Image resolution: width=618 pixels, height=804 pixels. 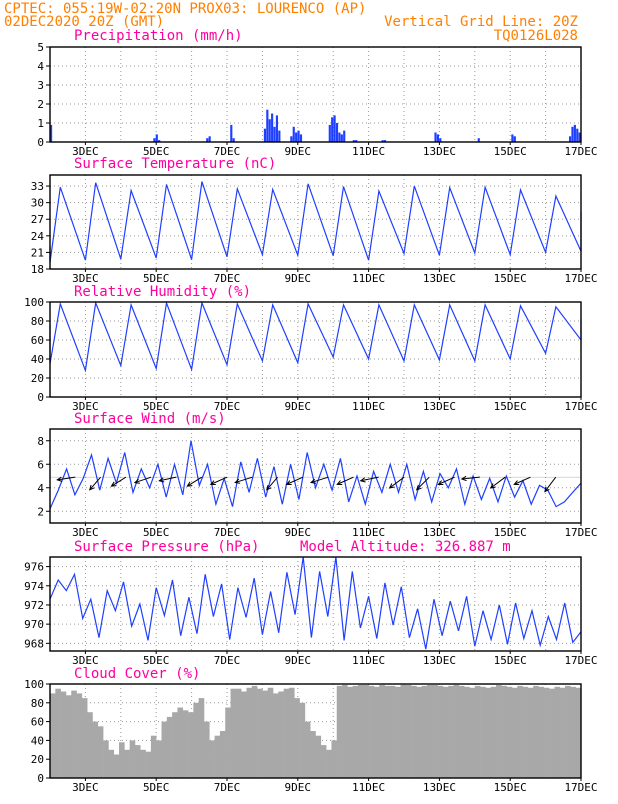 What do you see at coordinates (158, 36) in the screenshot?
I see `panel-title-precipitation: Precipitation (mm/h)` at bounding box center [158, 36].